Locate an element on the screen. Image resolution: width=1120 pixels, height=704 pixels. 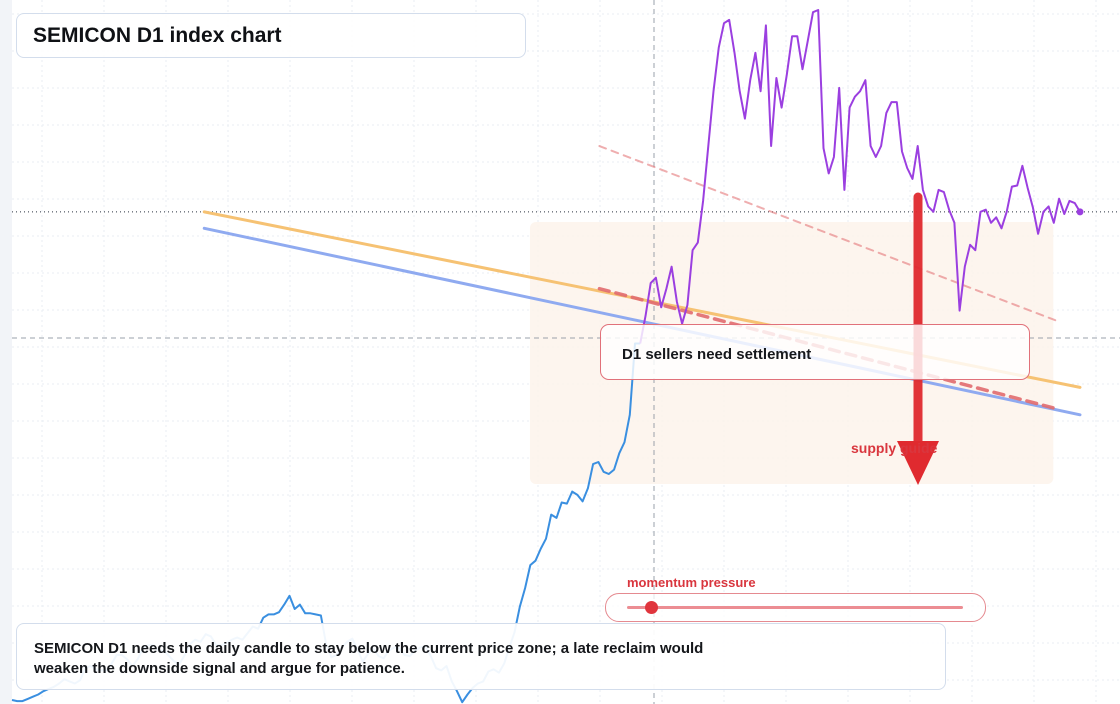
momentum-track is located at coordinates (795, 607).